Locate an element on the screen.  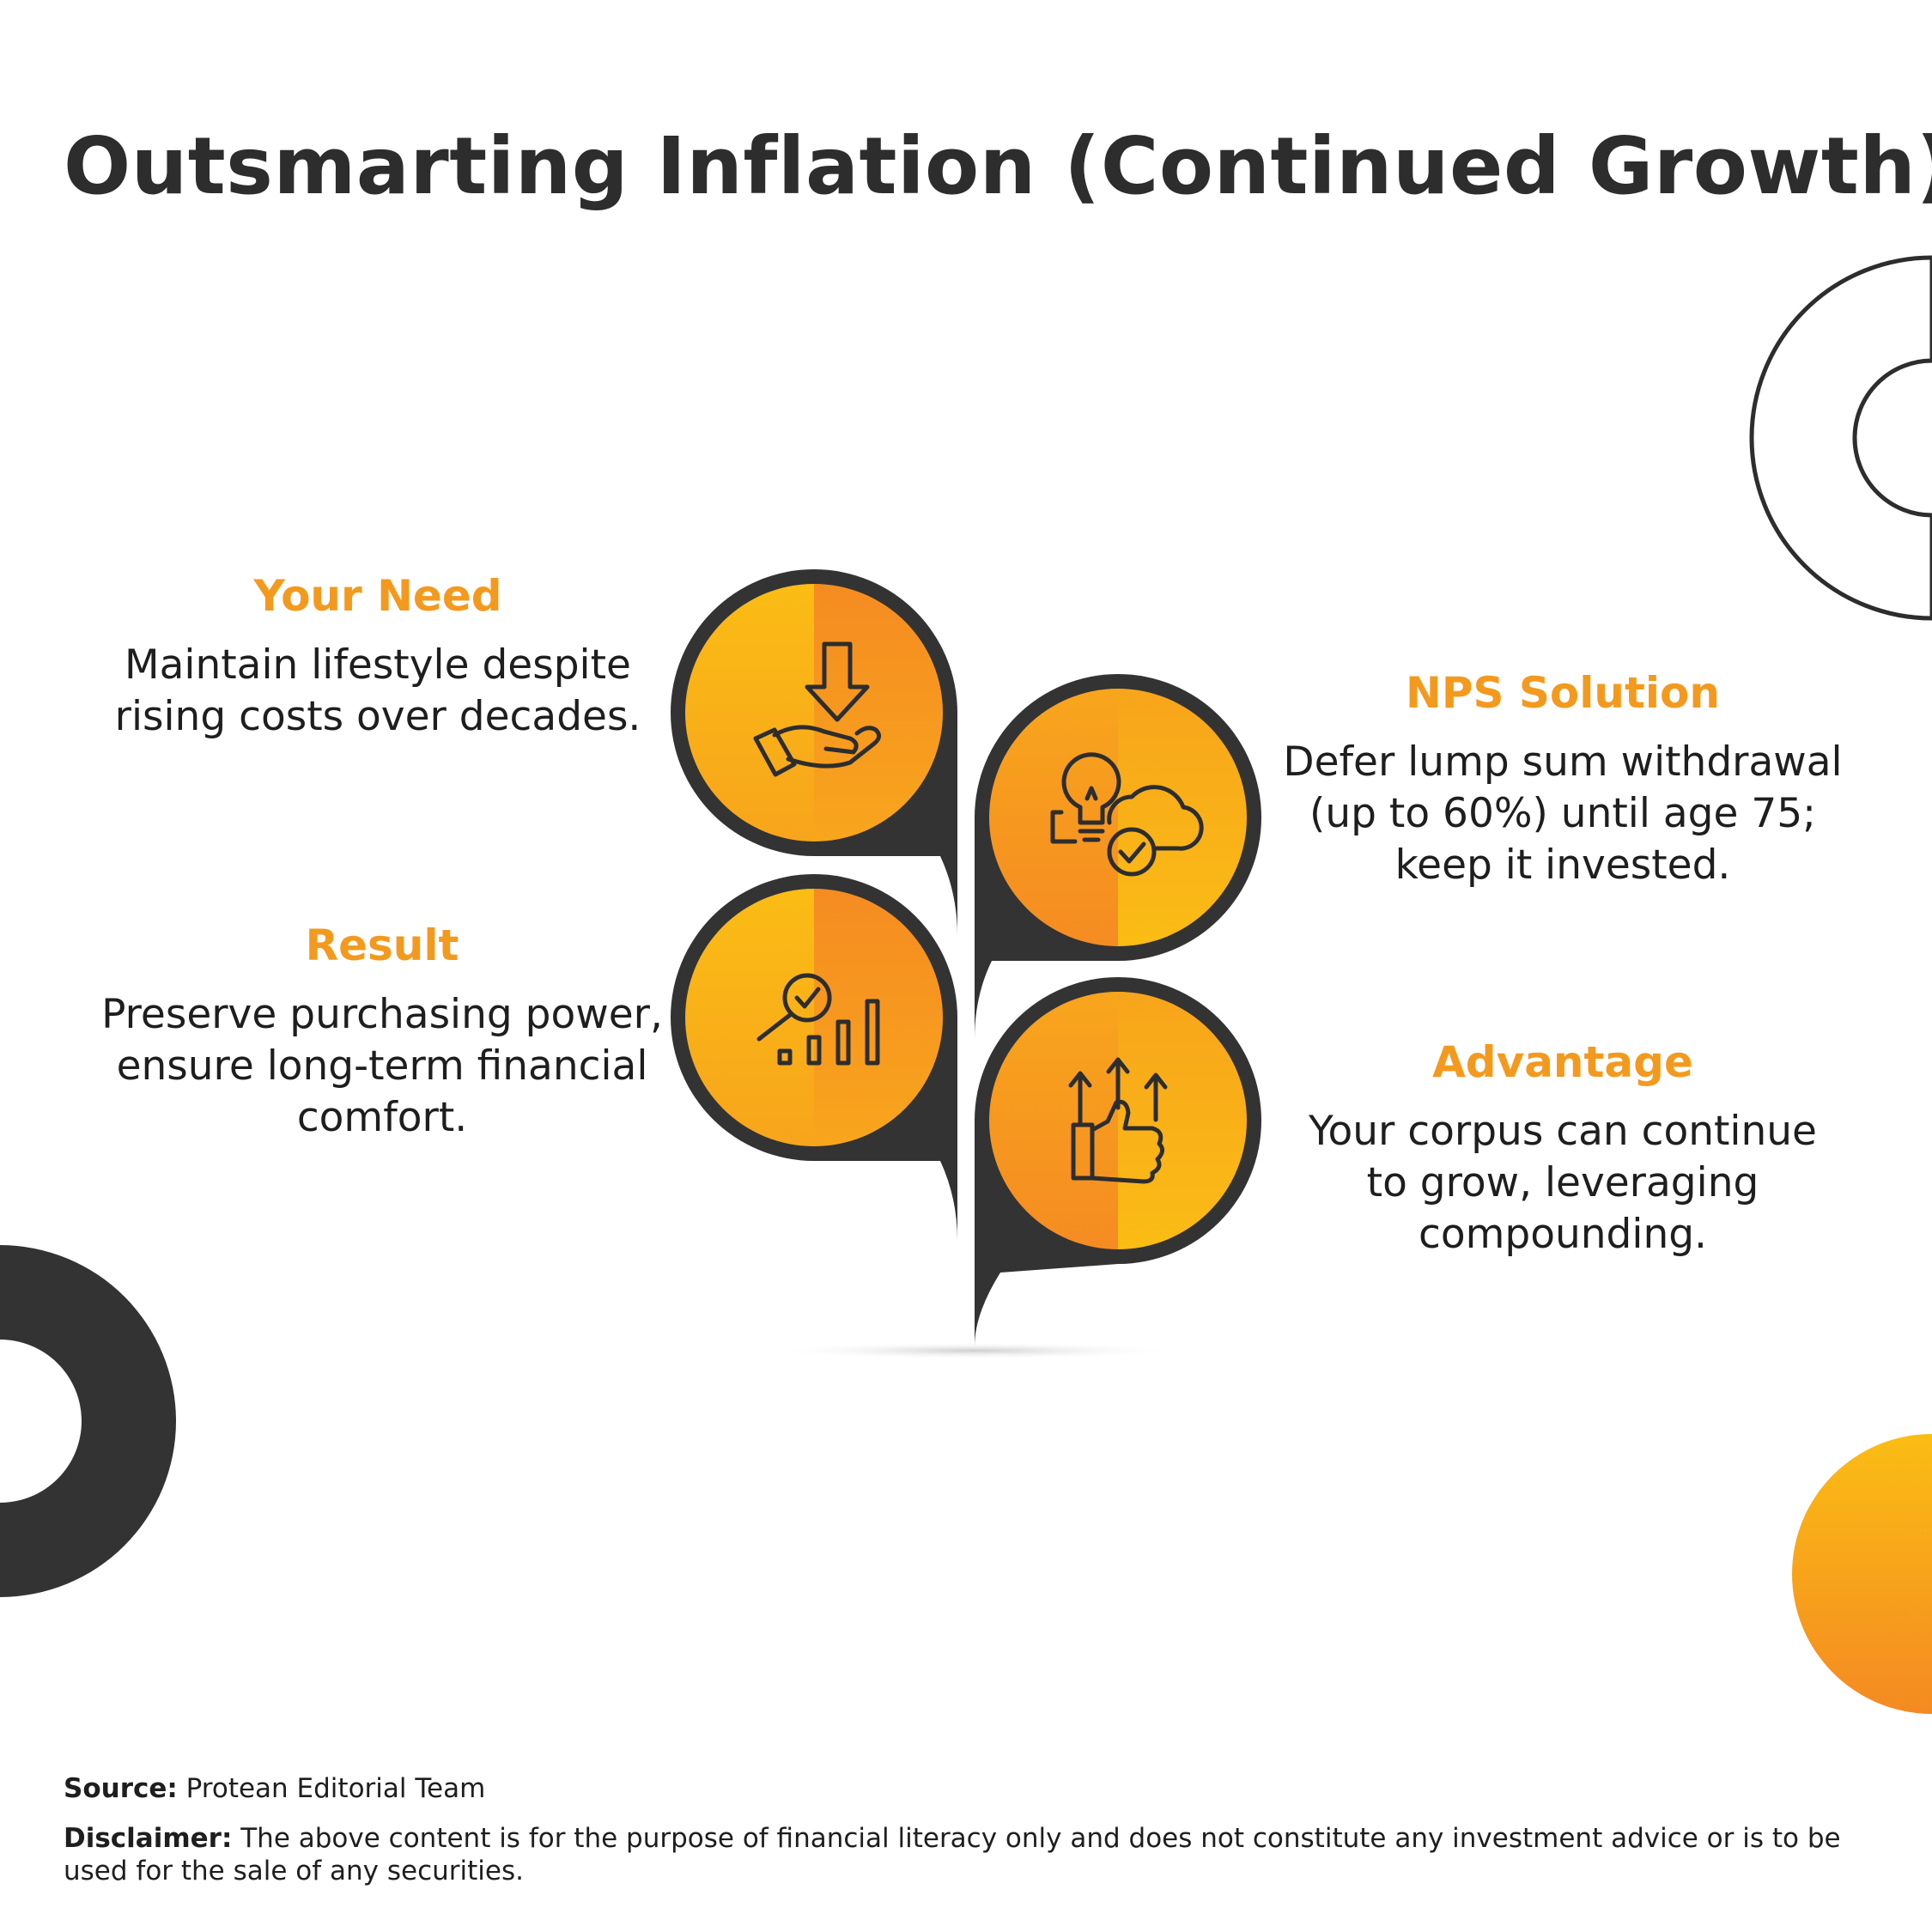
text-line: Defer lump sum withdrawal is located at coordinates (1563, 762).